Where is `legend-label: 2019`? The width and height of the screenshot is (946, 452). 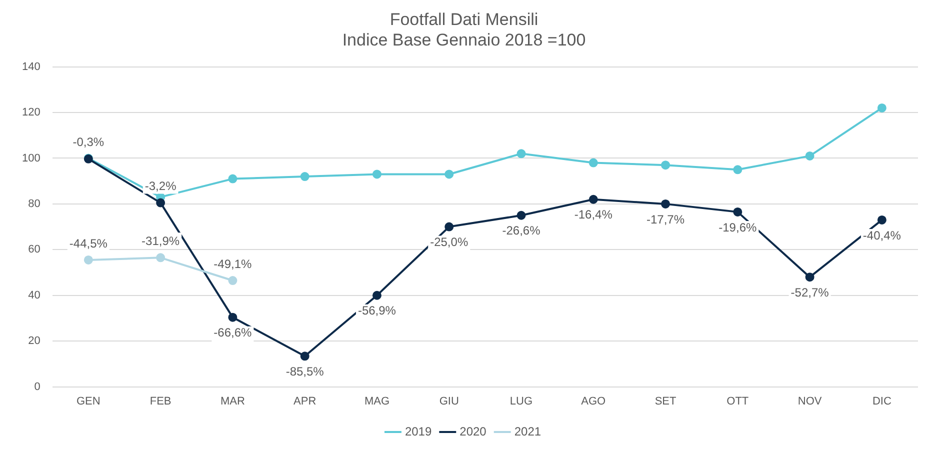 legend-label: 2019 is located at coordinates (418, 431).